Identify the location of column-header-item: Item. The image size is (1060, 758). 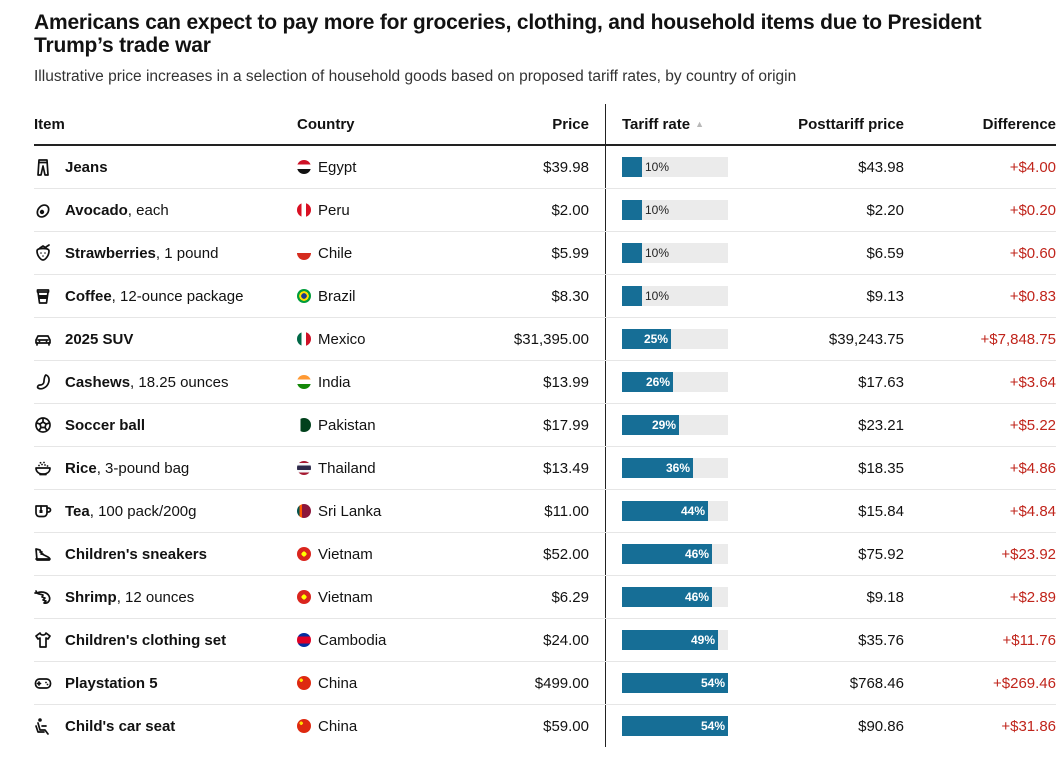
(159, 125).